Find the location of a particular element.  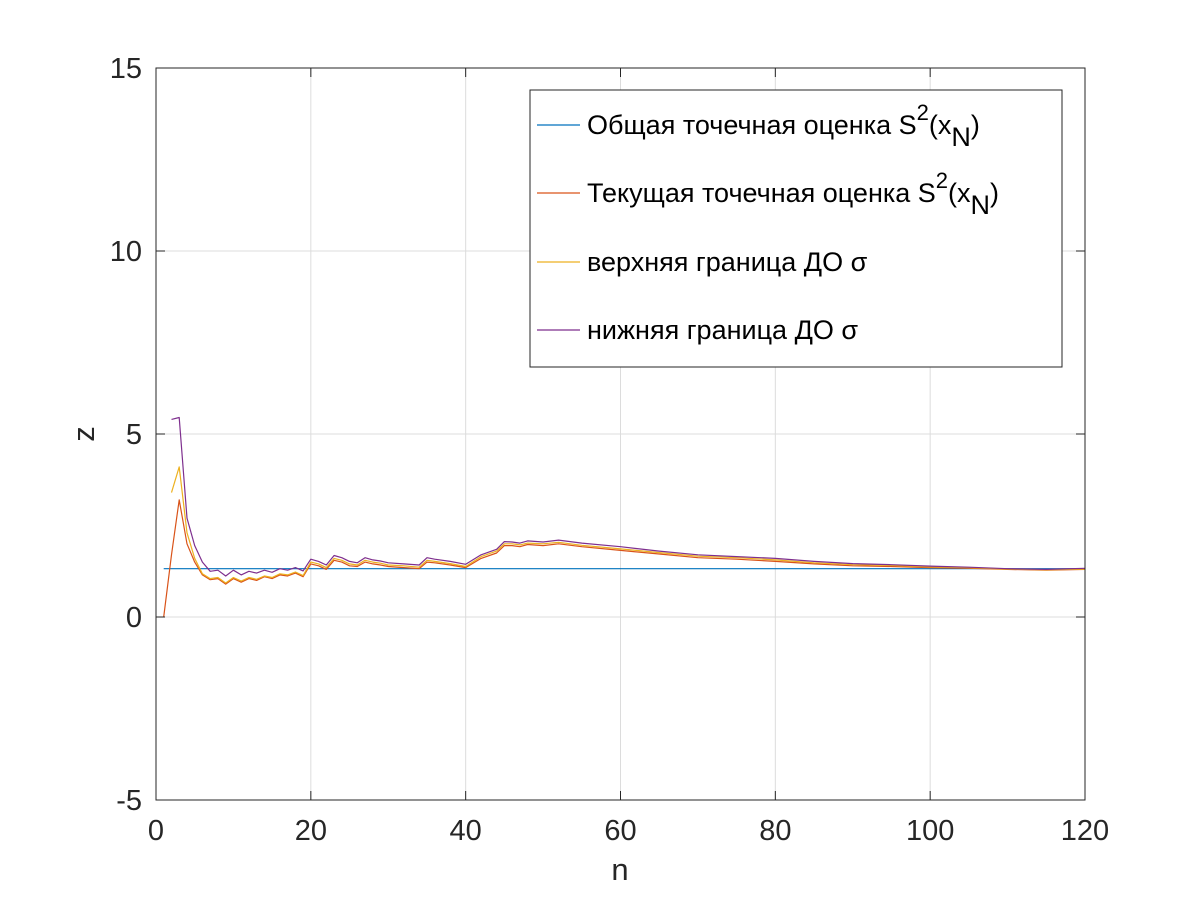

legend-box is located at coordinates (796, 228).